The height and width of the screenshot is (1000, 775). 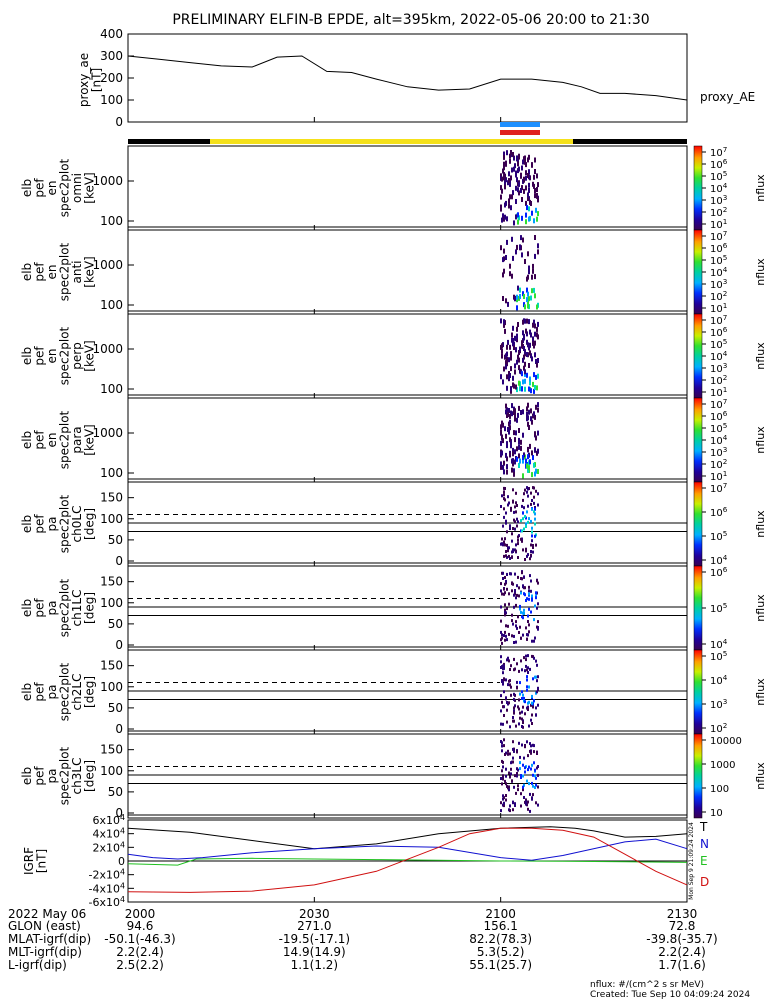 I want to click on science-zone-red, so click(x=520, y=132).